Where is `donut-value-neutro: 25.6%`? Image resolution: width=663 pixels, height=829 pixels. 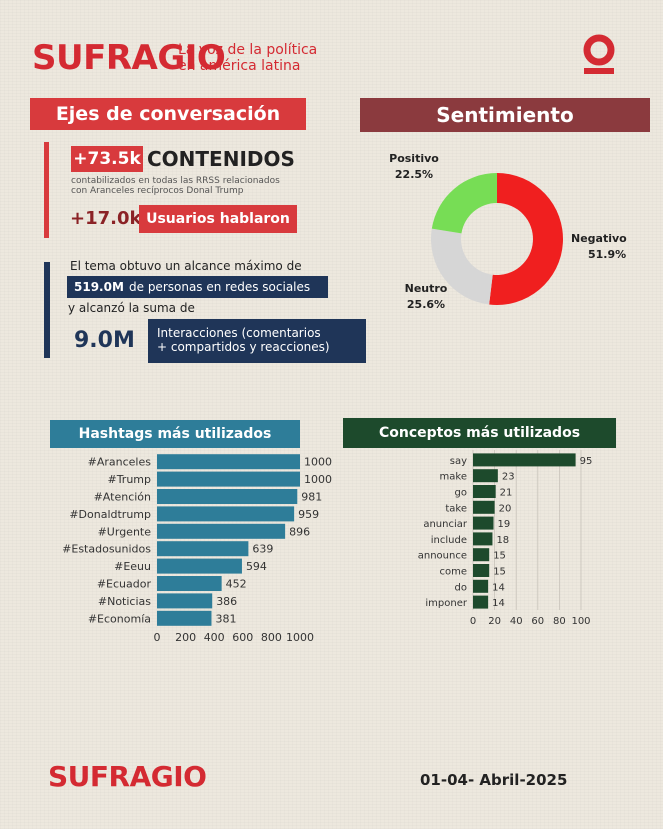 donut-value-neutro: 25.6% is located at coordinates (426, 304).